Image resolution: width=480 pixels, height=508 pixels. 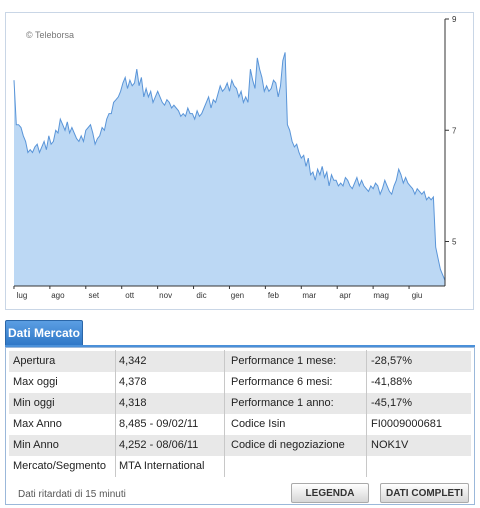 I want to click on cell-value2: -45,17%, so click(x=391, y=403).